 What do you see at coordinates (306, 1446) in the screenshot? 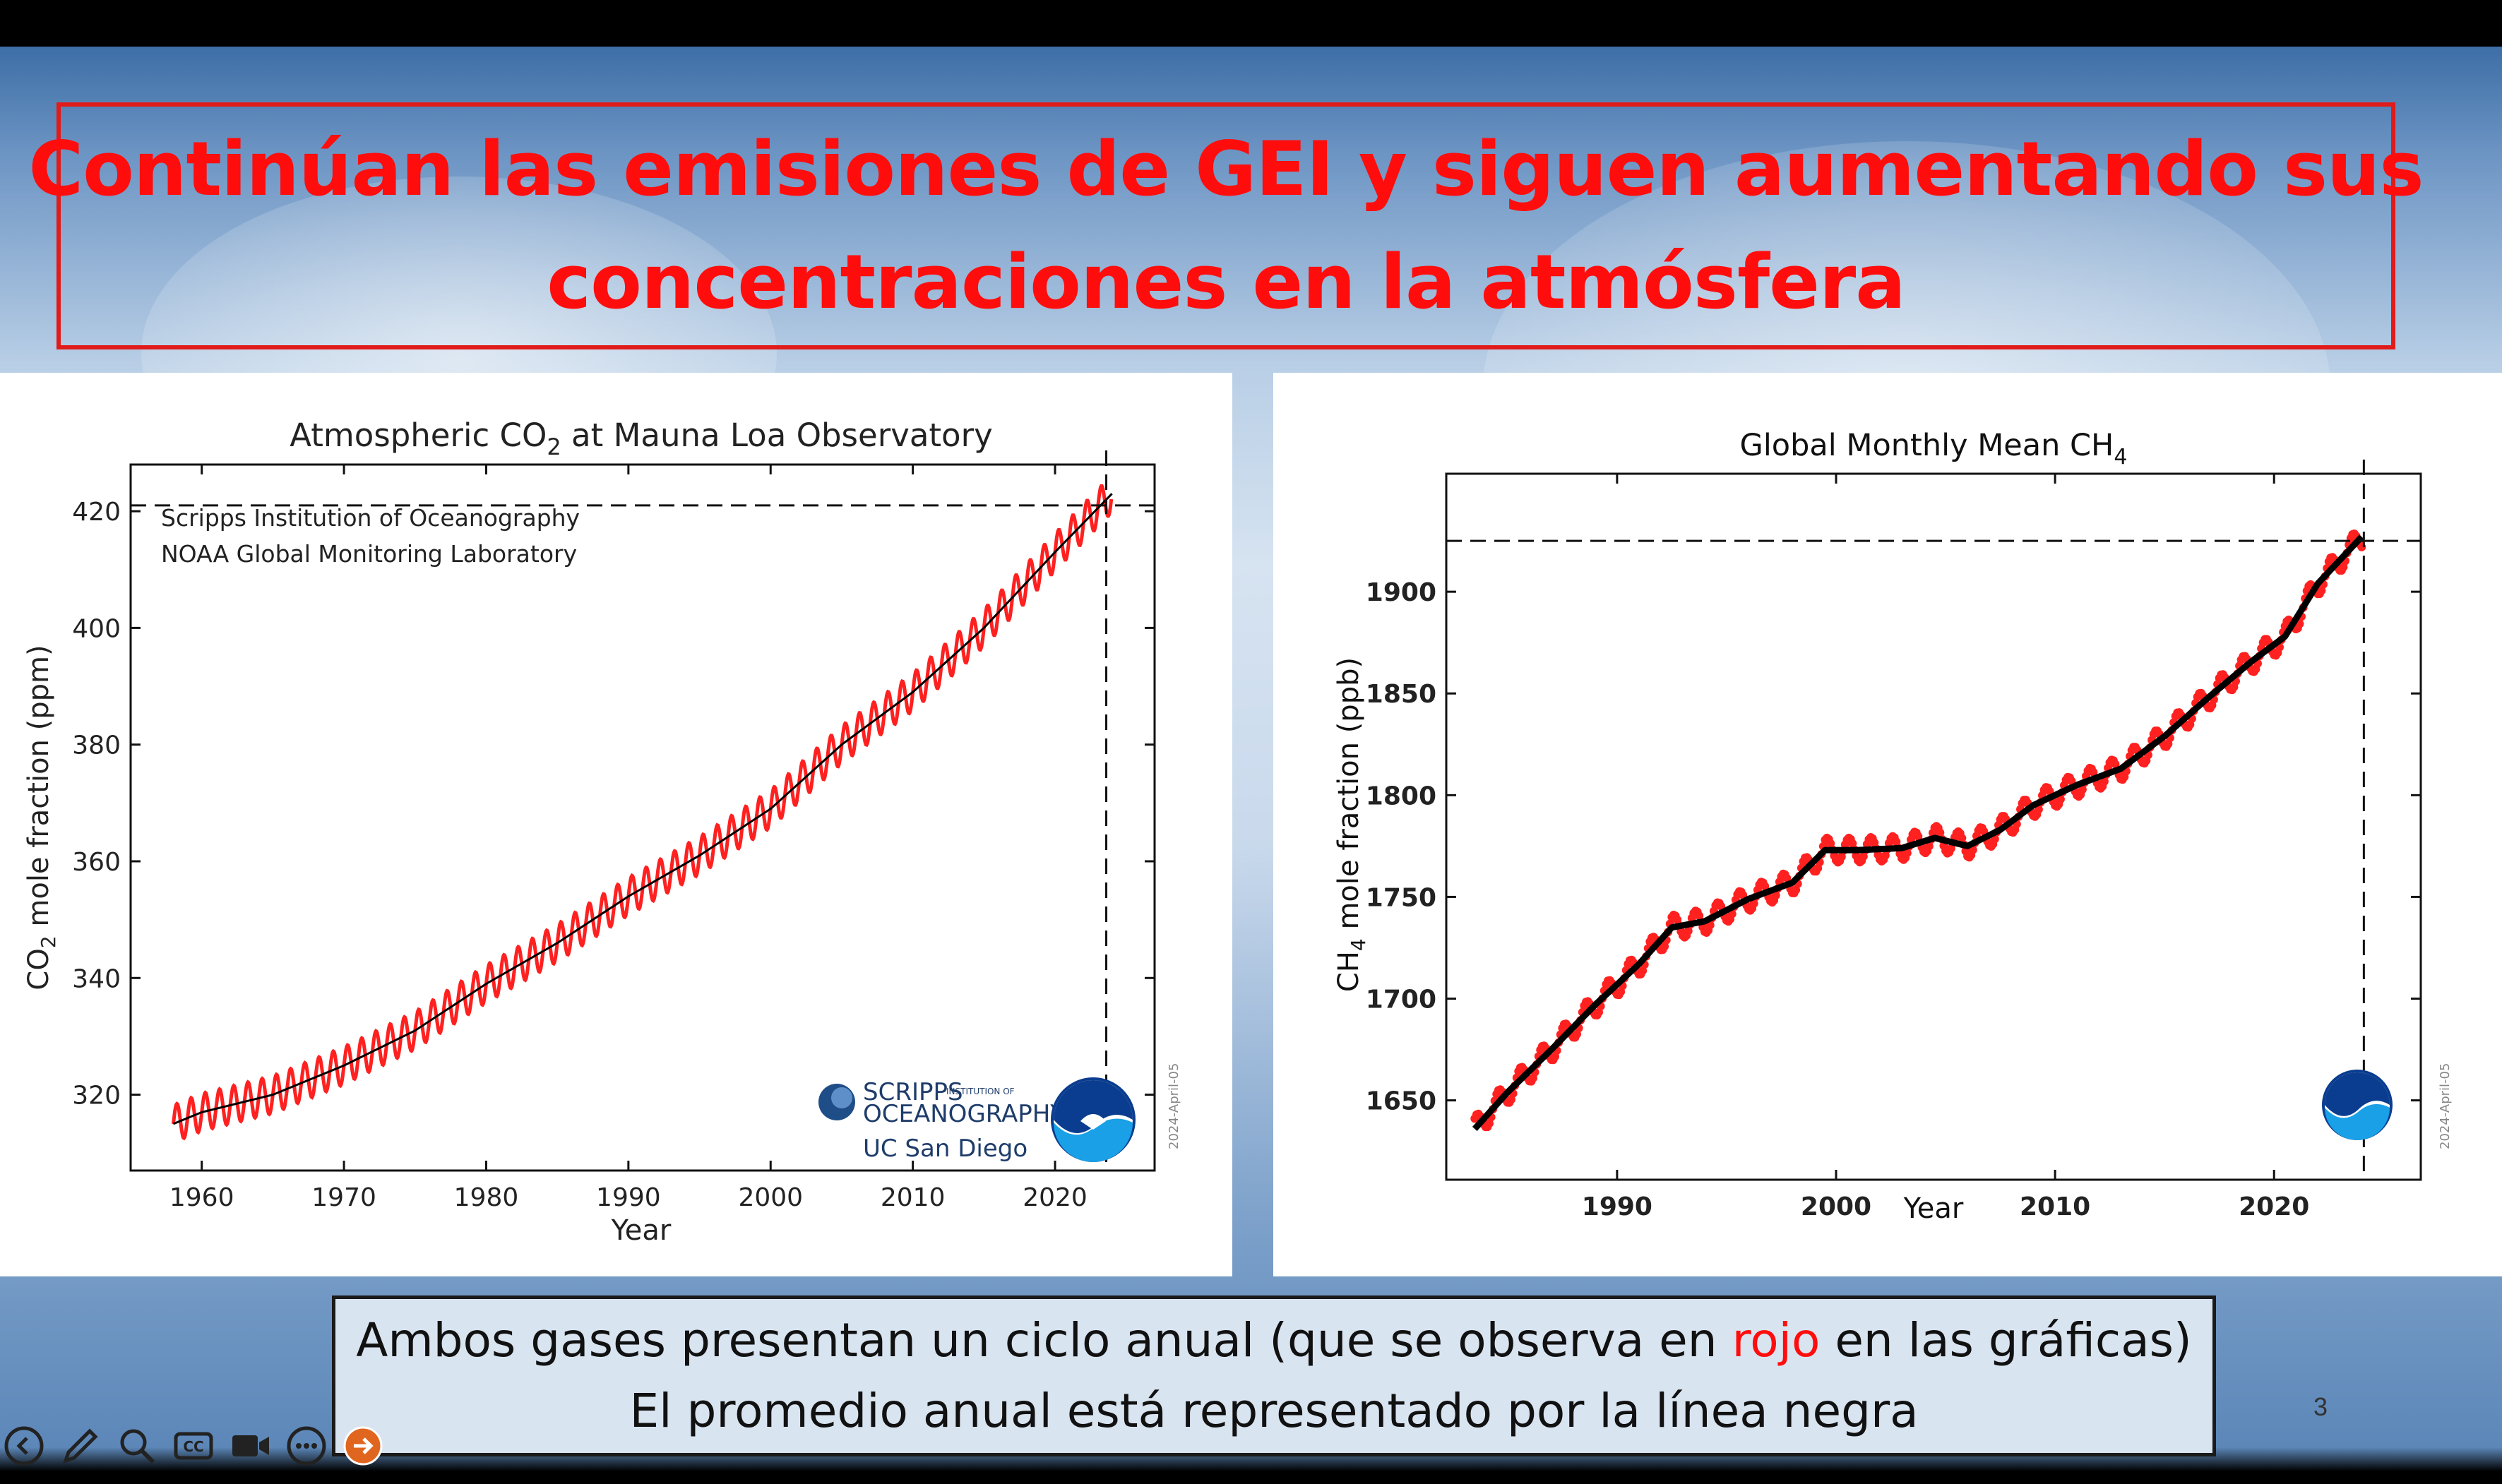
I see `more-options-icon` at bounding box center [306, 1446].